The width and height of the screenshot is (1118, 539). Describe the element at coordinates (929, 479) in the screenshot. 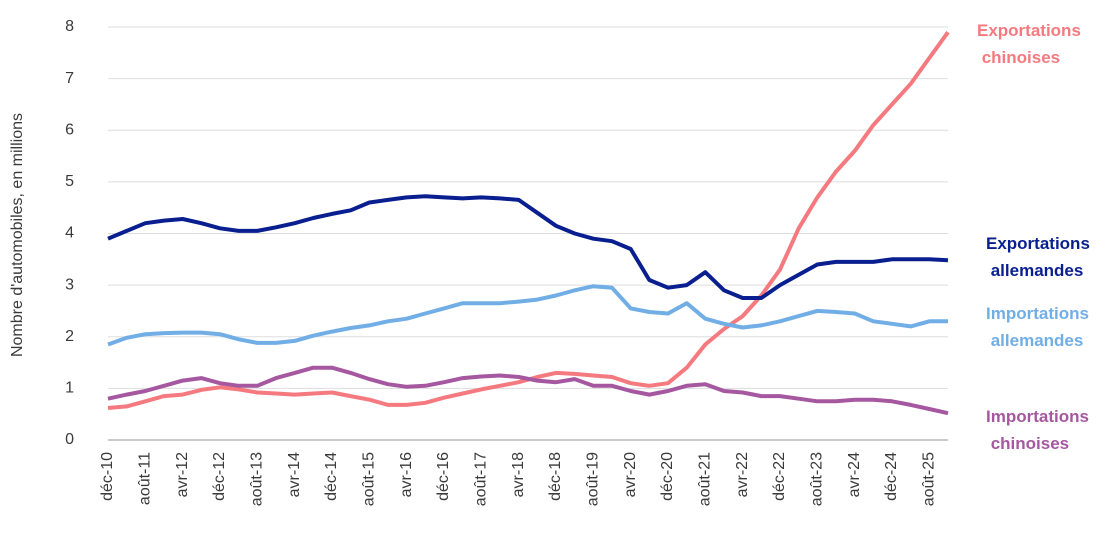

I see `x-tick-label: août-25` at that location.